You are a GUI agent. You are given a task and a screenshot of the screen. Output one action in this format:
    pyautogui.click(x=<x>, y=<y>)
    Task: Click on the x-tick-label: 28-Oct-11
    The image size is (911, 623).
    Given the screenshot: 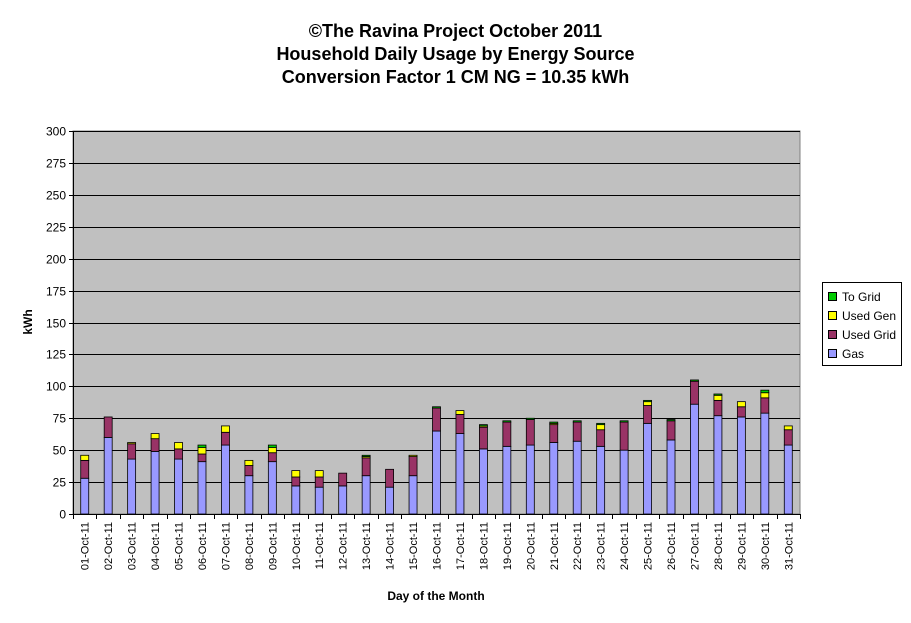 What is the action you would take?
    pyautogui.click(x=719, y=546)
    